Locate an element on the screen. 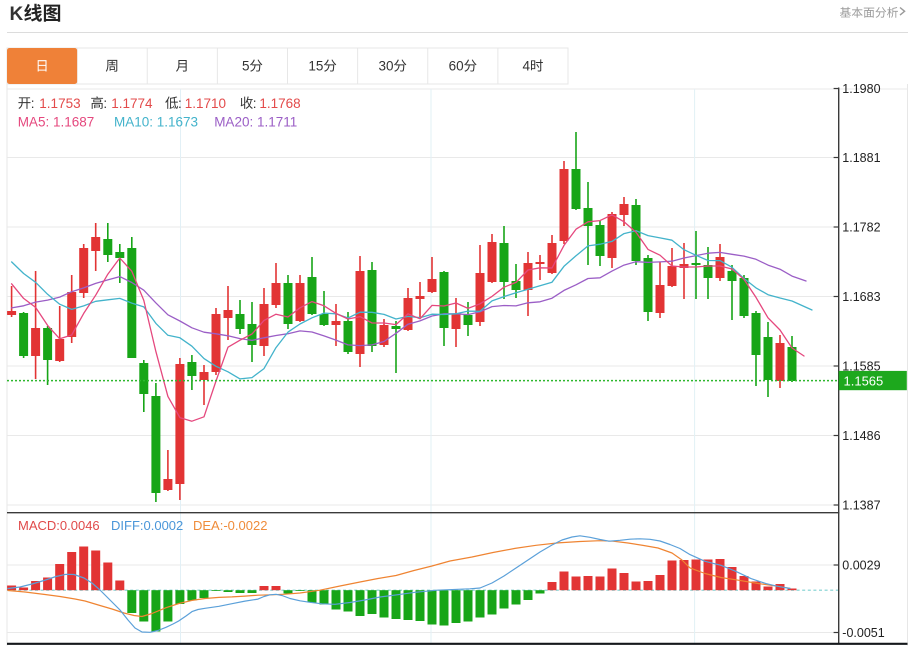  svg-text: 1.1710 is located at coordinates (205, 103).